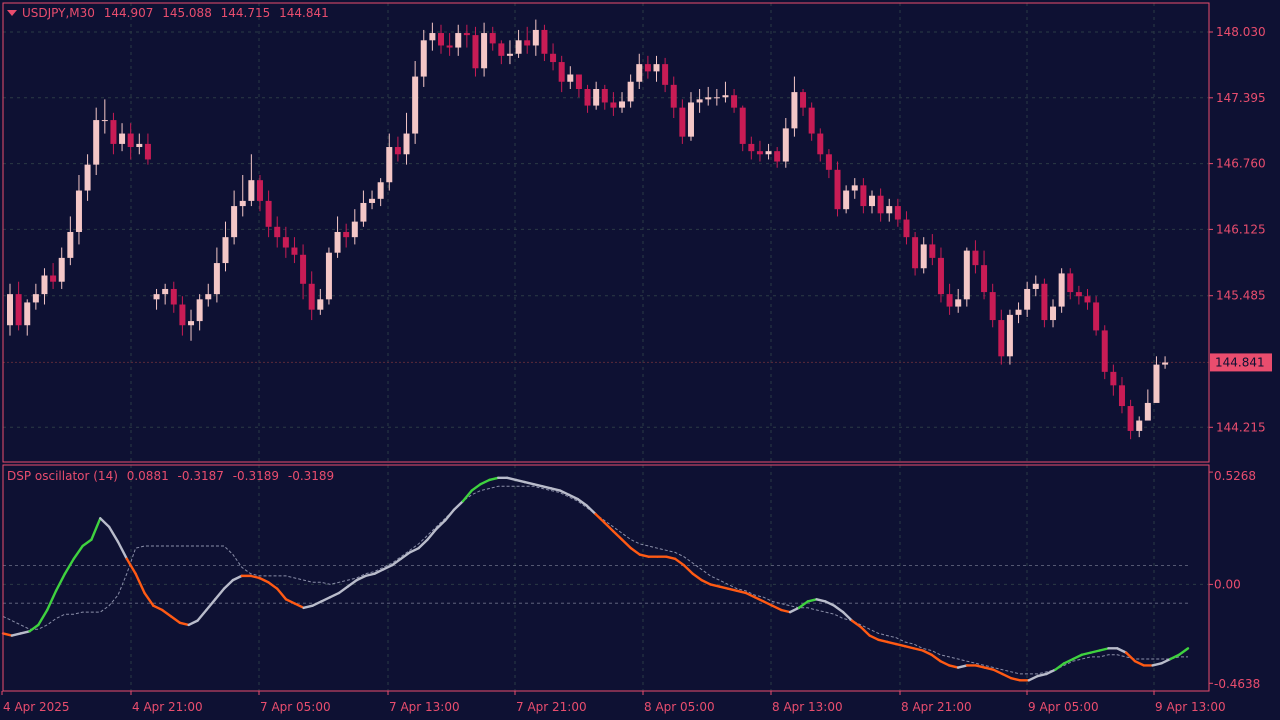  I want to click on indicator-value-4: -0.3189, so click(311, 476).